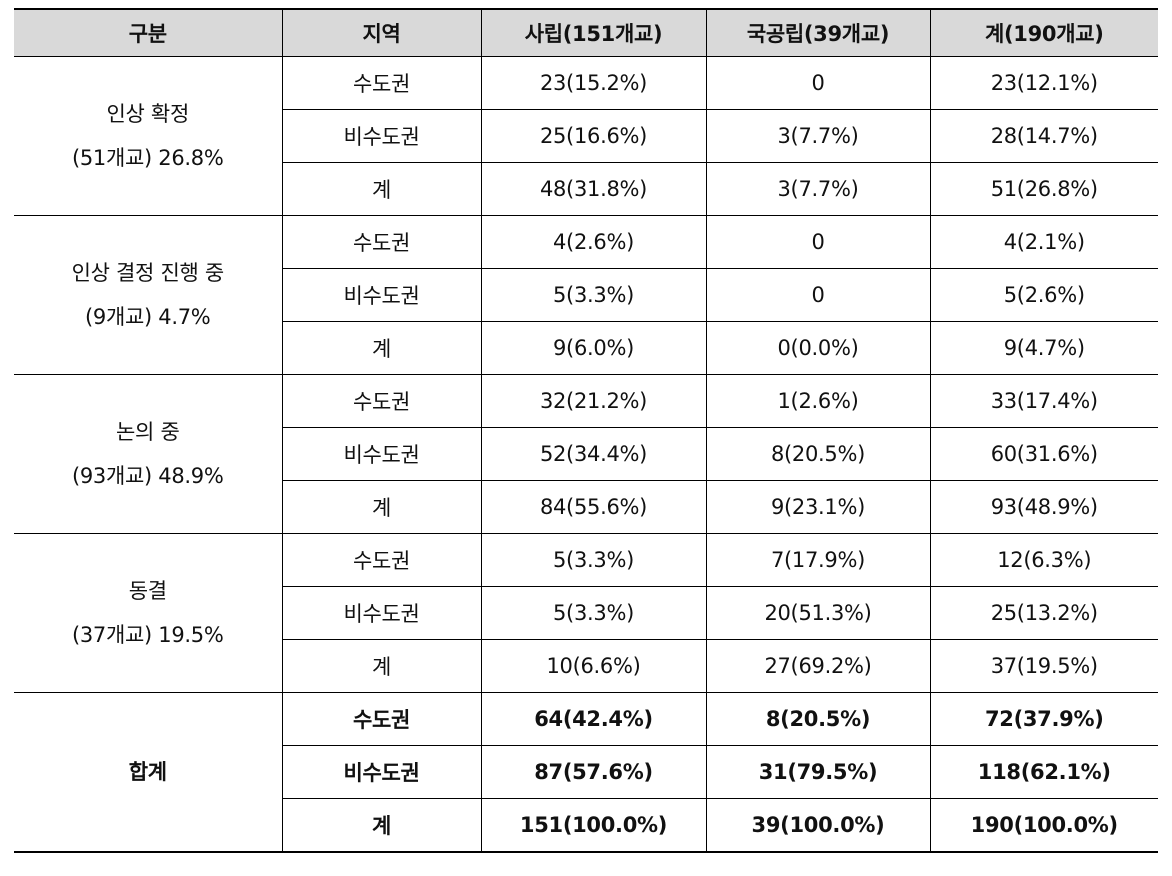  I want to click on public-cell: 20(51.3%), so click(818, 613).